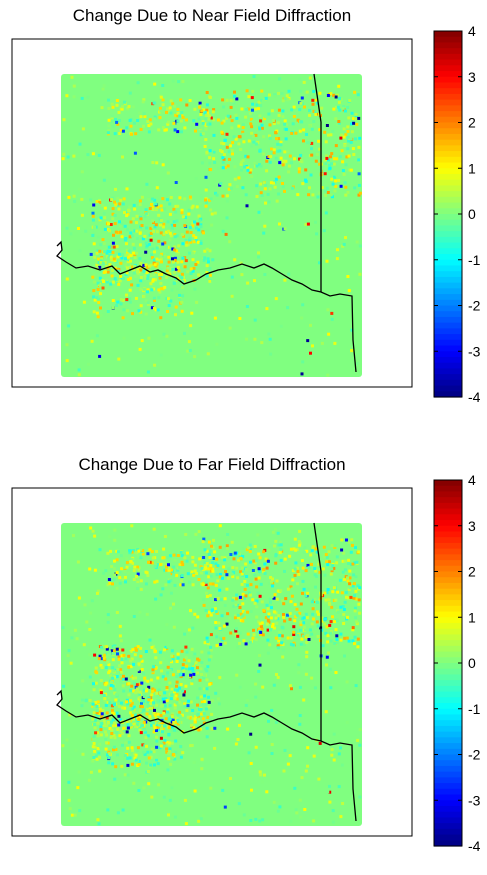 This screenshot has width=487, height=875. I want to click on colorbar-tick-label: 3, so click(472, 526).